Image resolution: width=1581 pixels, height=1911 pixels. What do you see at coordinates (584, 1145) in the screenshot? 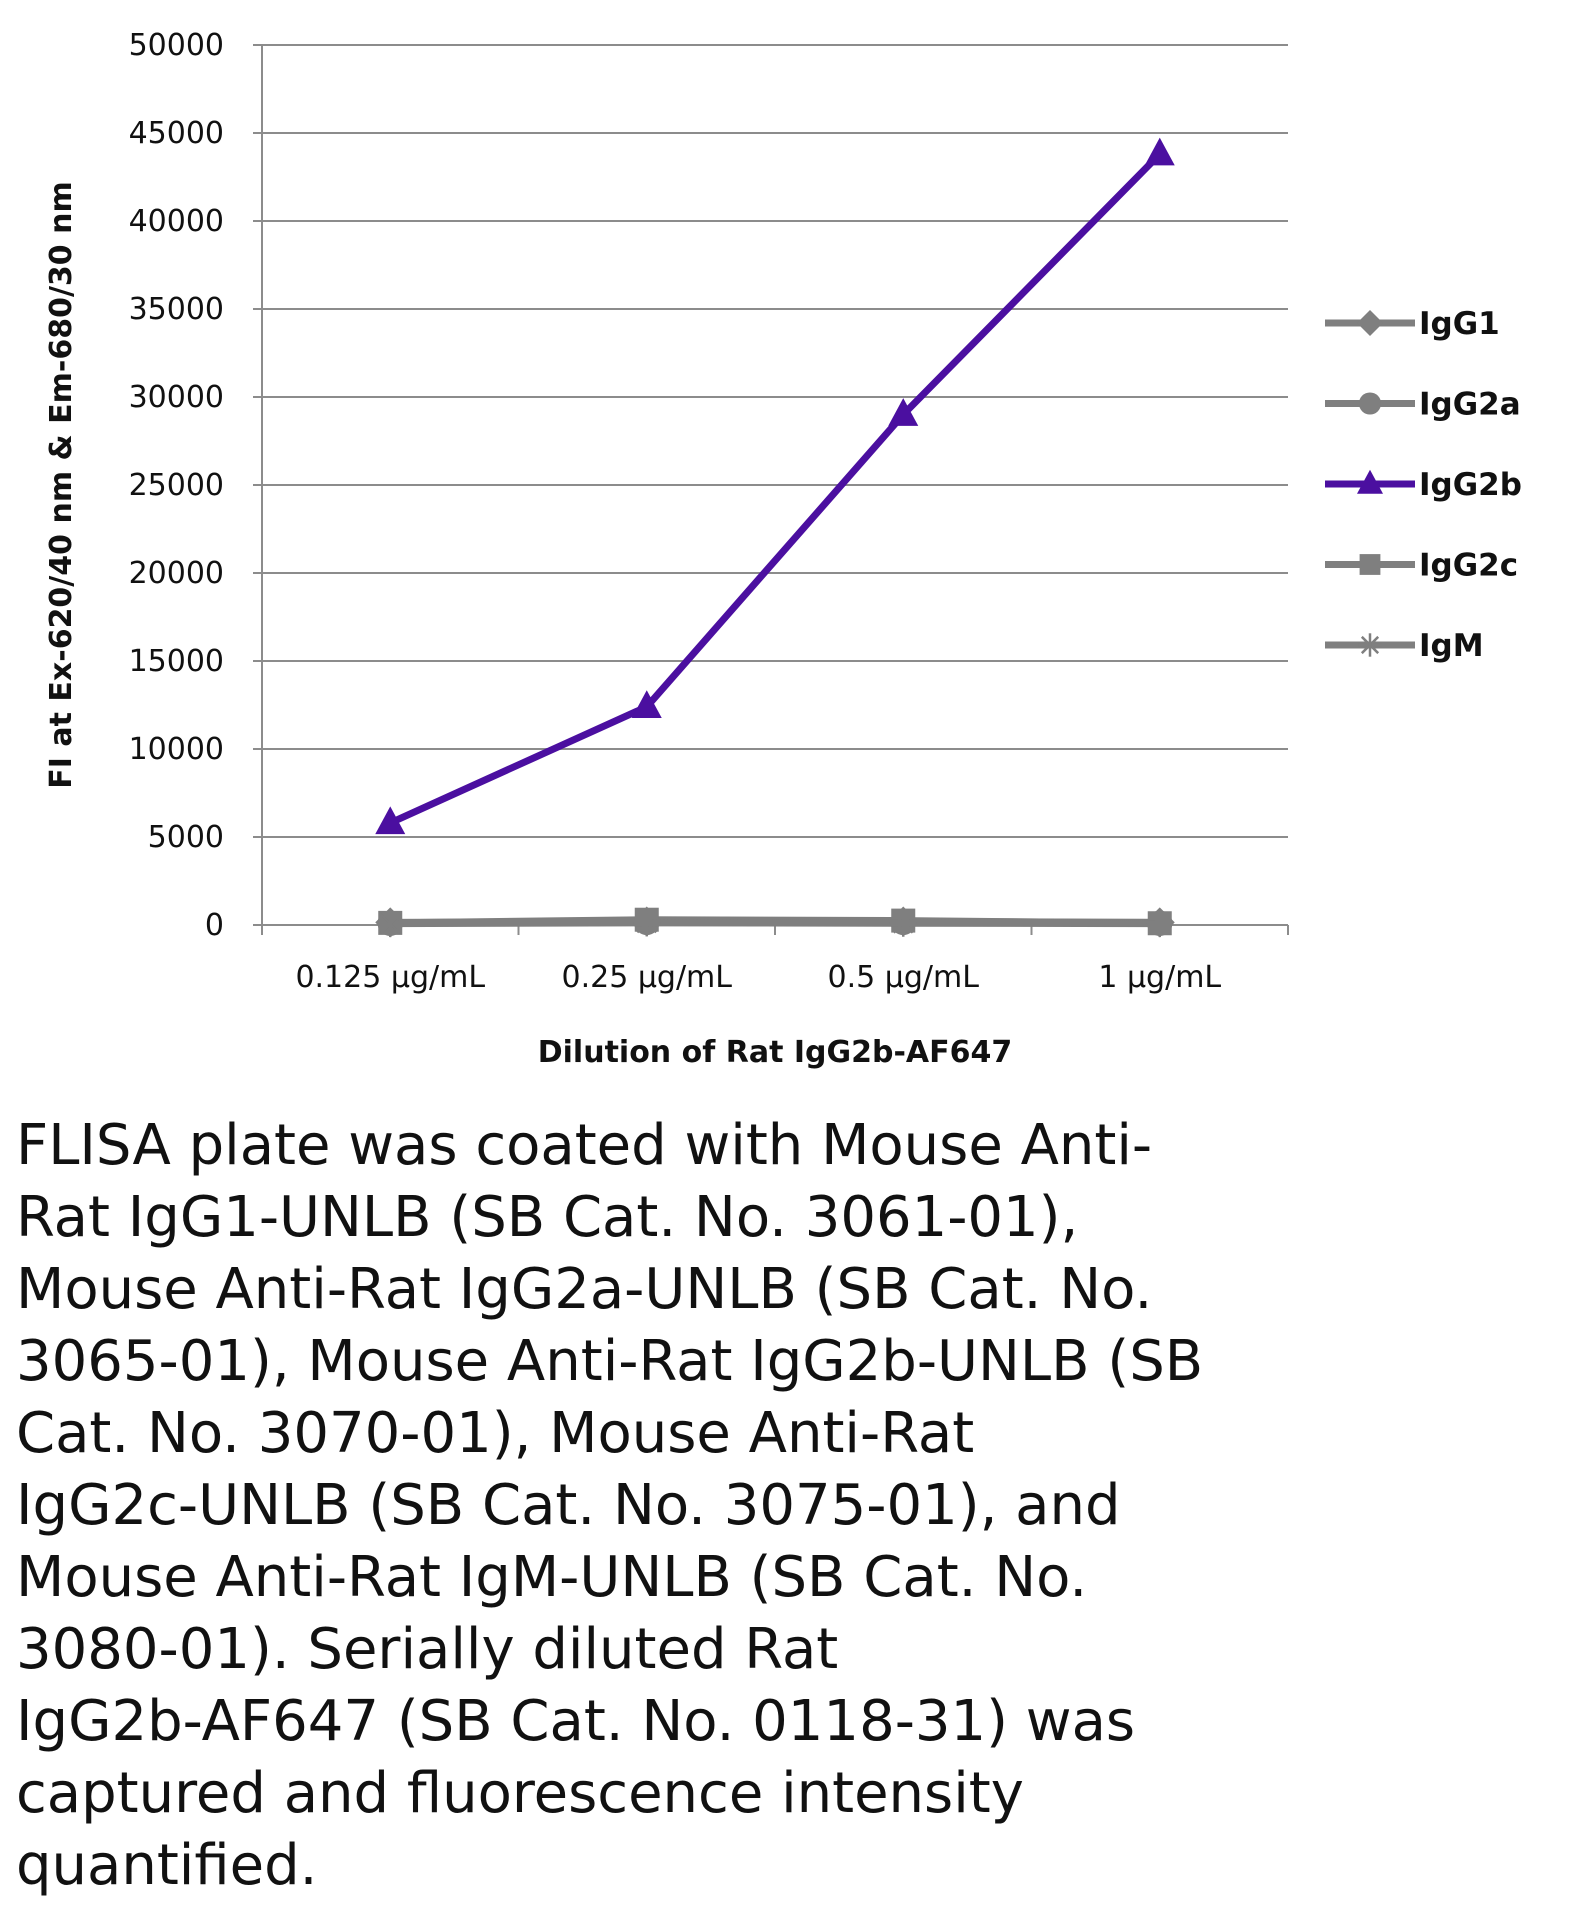
I see `caption-line: FLISA plate was coated with Mouse Anti-` at bounding box center [584, 1145].